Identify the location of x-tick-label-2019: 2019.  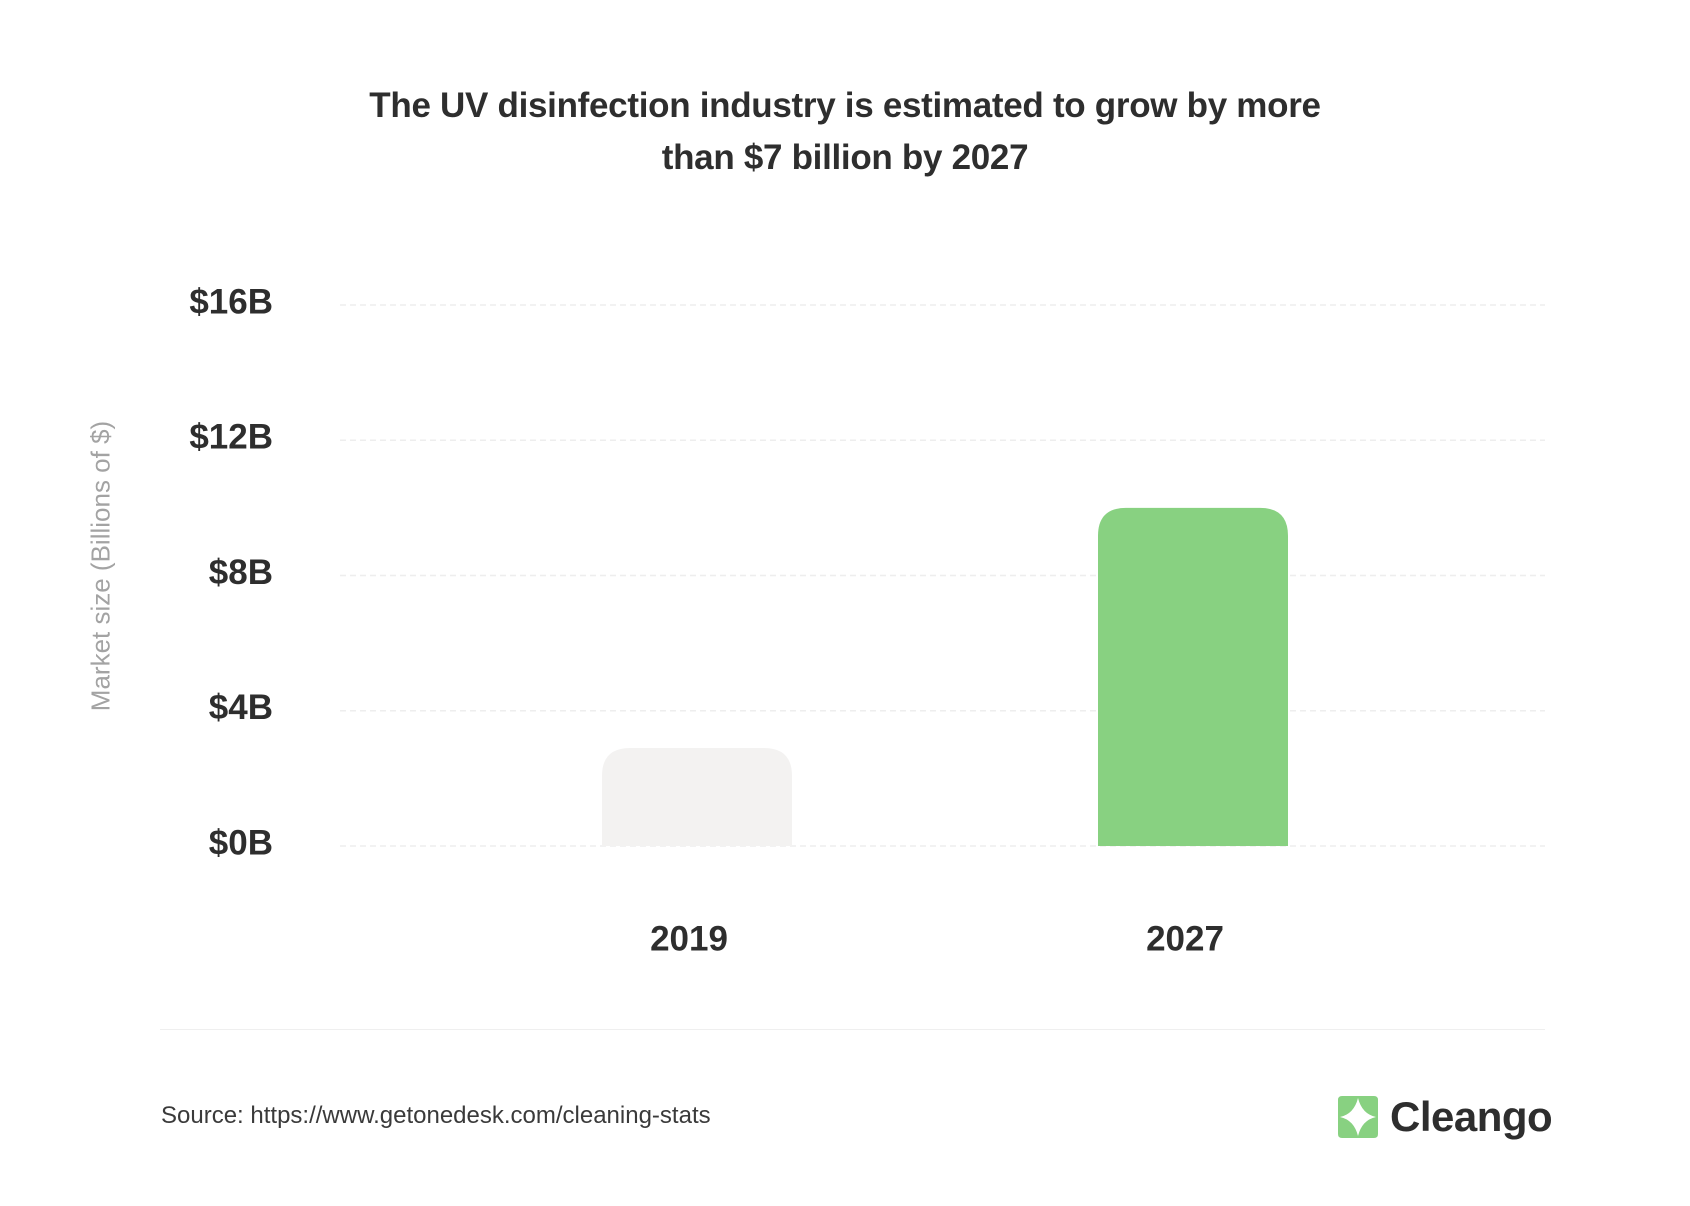
(689, 938).